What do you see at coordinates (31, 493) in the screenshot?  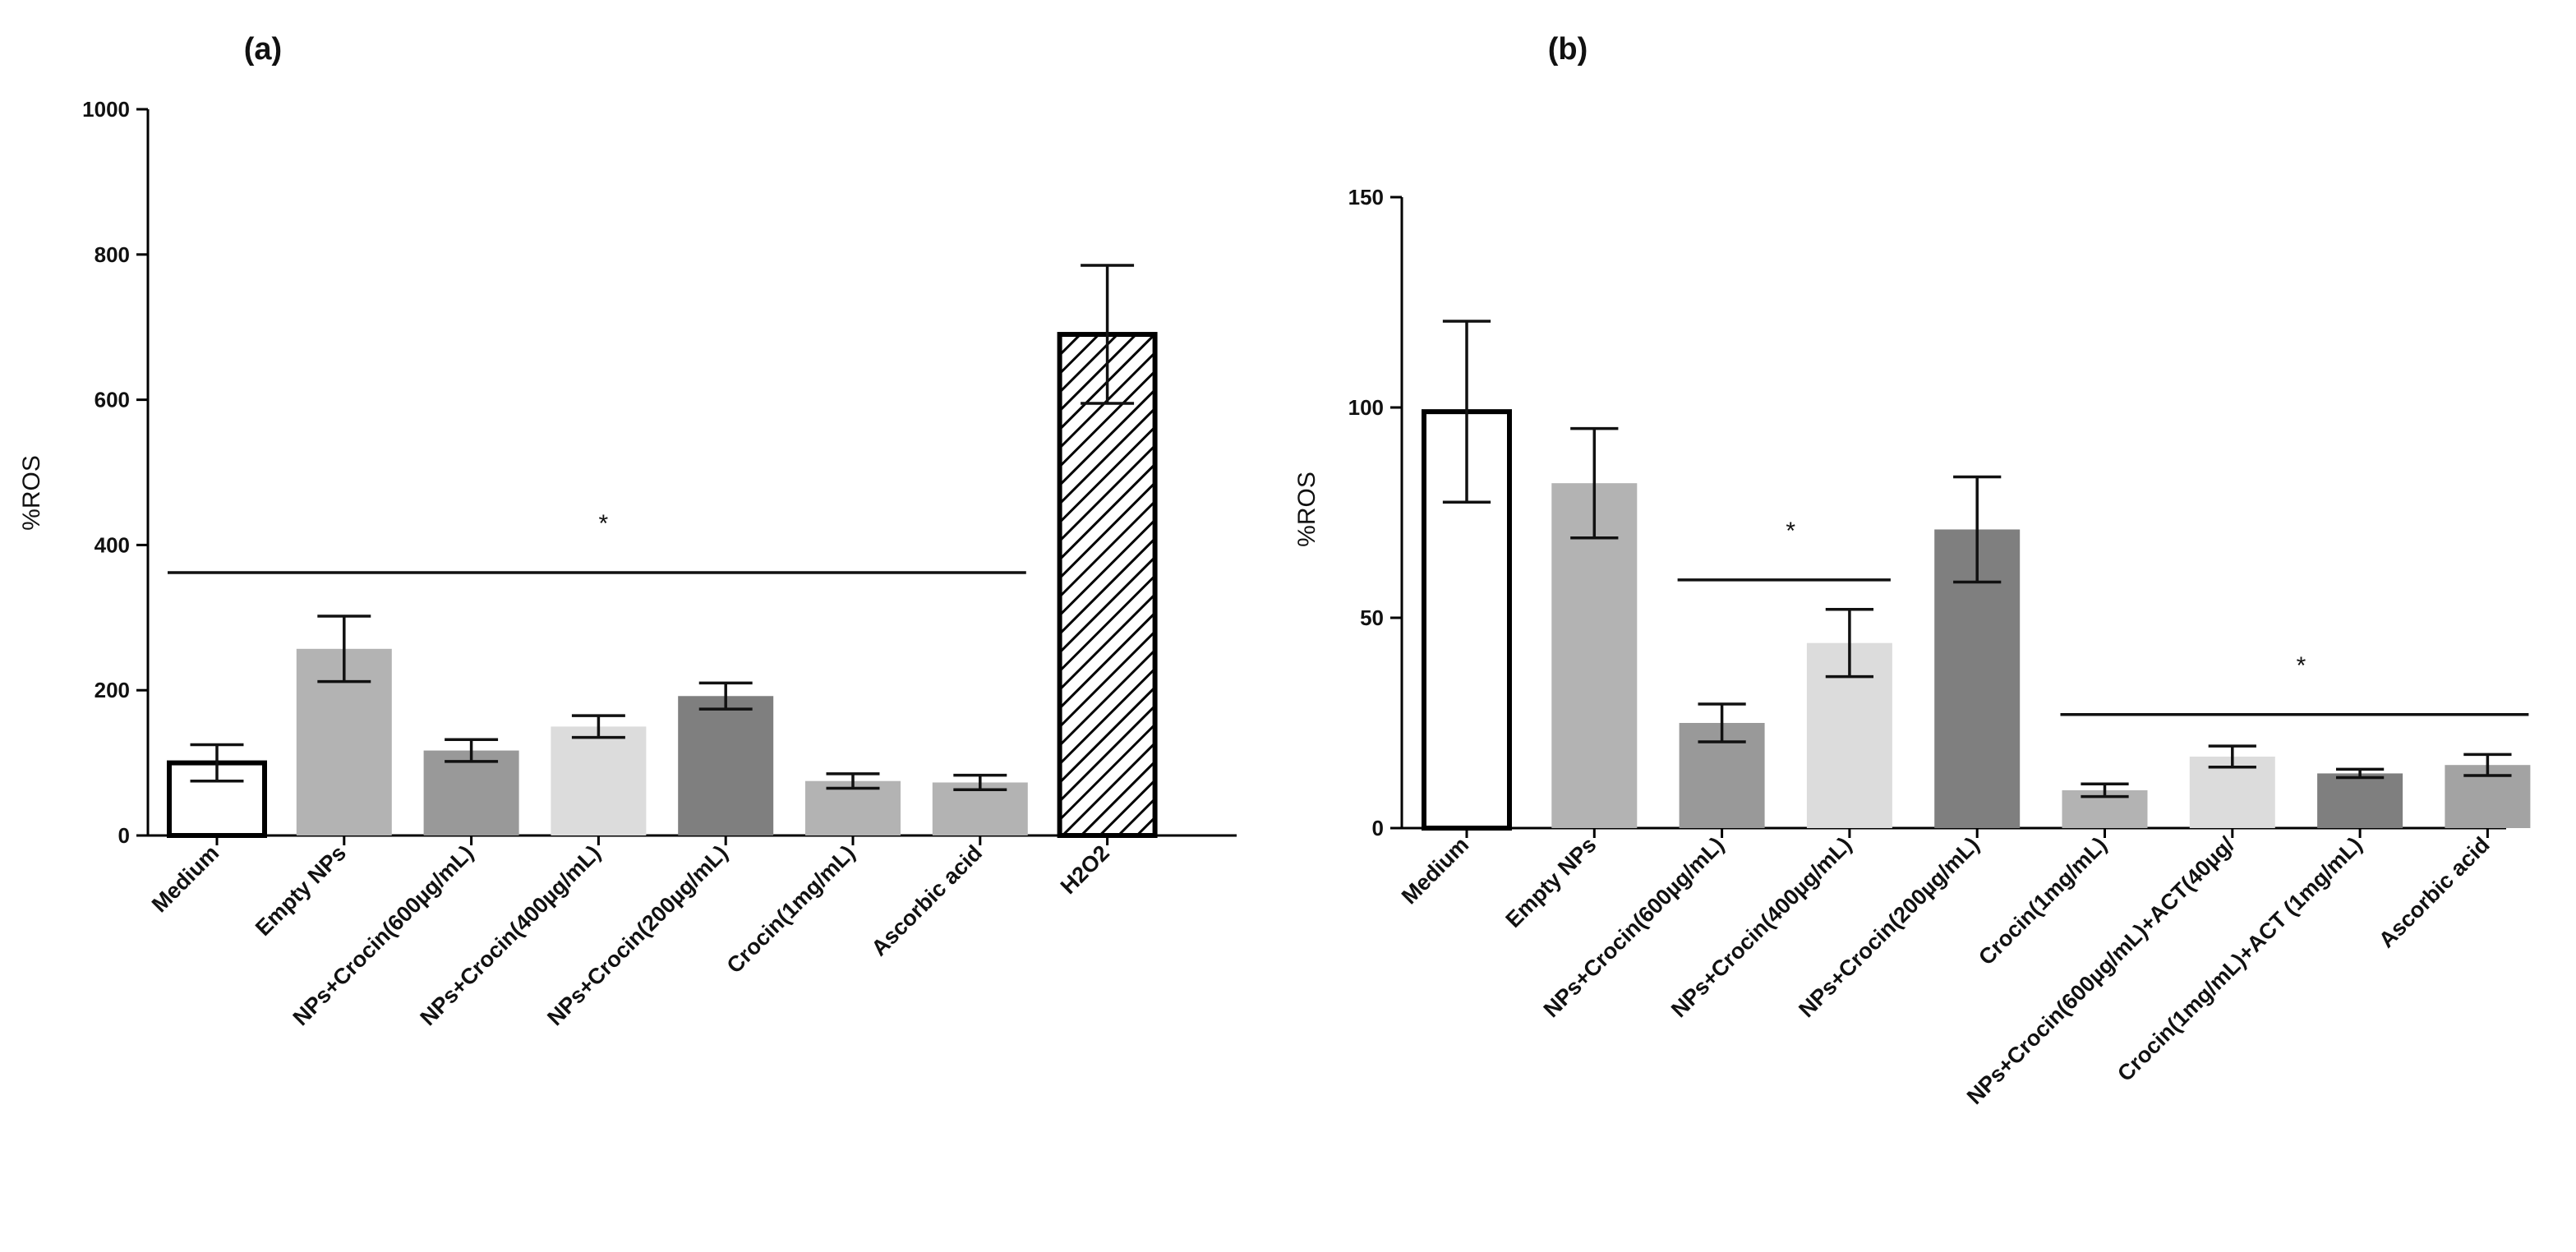 I see `panel-a-y-axis-title: %ROS` at bounding box center [31, 493].